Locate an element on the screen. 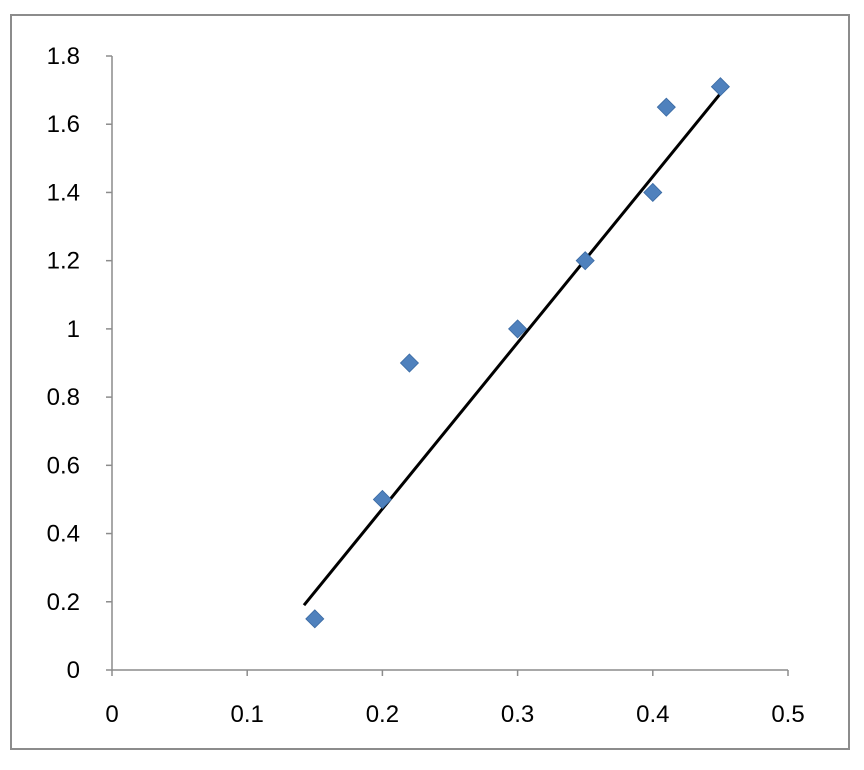  y-axis-ticks: 0 0.2 0.4 0.6 0.8 1 1.2 1.4 1.6 1.8 is located at coordinates (79, 363).